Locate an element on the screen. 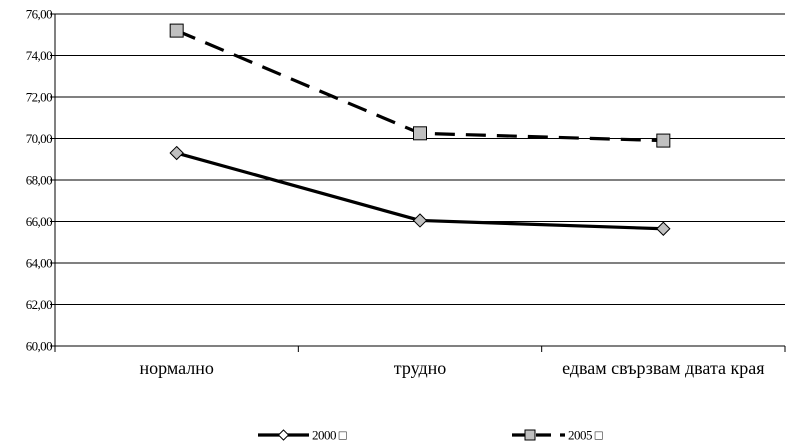 The width and height of the screenshot is (796, 445). x-axis-ticks: нормално трудно едвам свързвам двата края is located at coordinates (420, 362).